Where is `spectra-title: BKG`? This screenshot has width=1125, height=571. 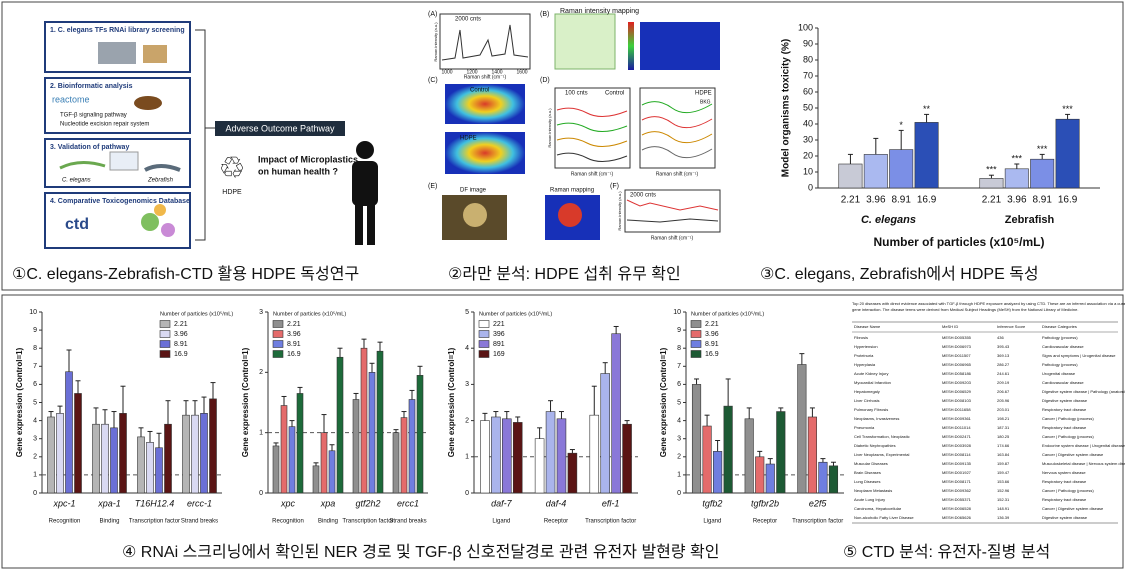 spectra-title: BKG is located at coordinates (705, 102).